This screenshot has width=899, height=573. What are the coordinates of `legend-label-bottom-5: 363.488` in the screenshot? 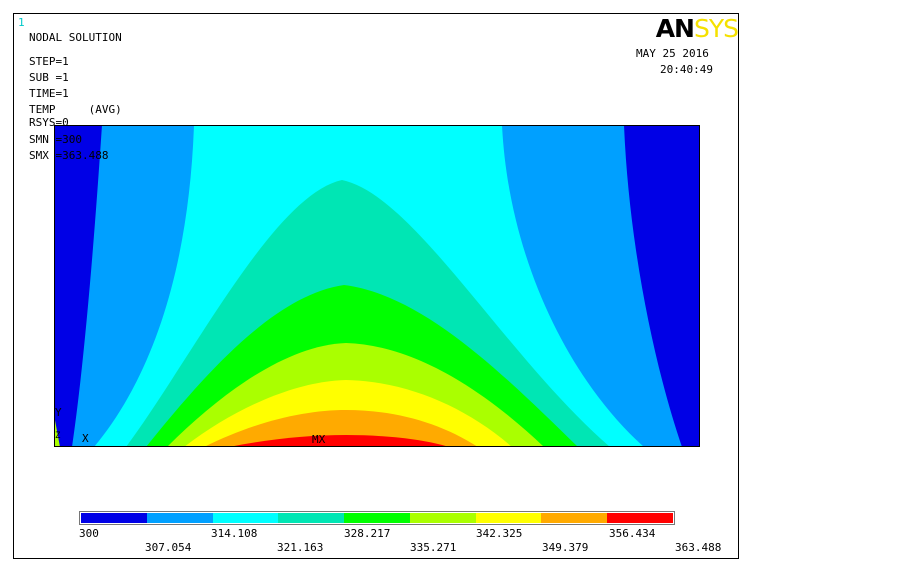 It's located at (698, 547).